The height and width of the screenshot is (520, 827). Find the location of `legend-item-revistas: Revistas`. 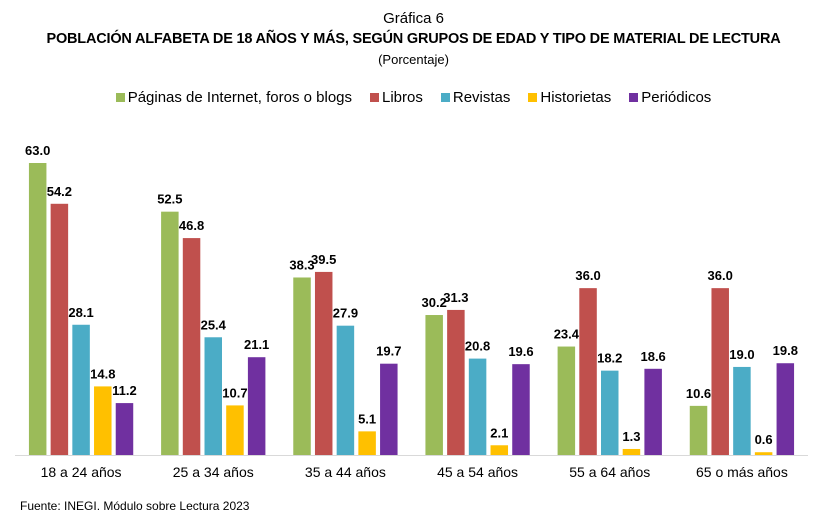

legend-item-revistas: Revistas is located at coordinates (475, 97).